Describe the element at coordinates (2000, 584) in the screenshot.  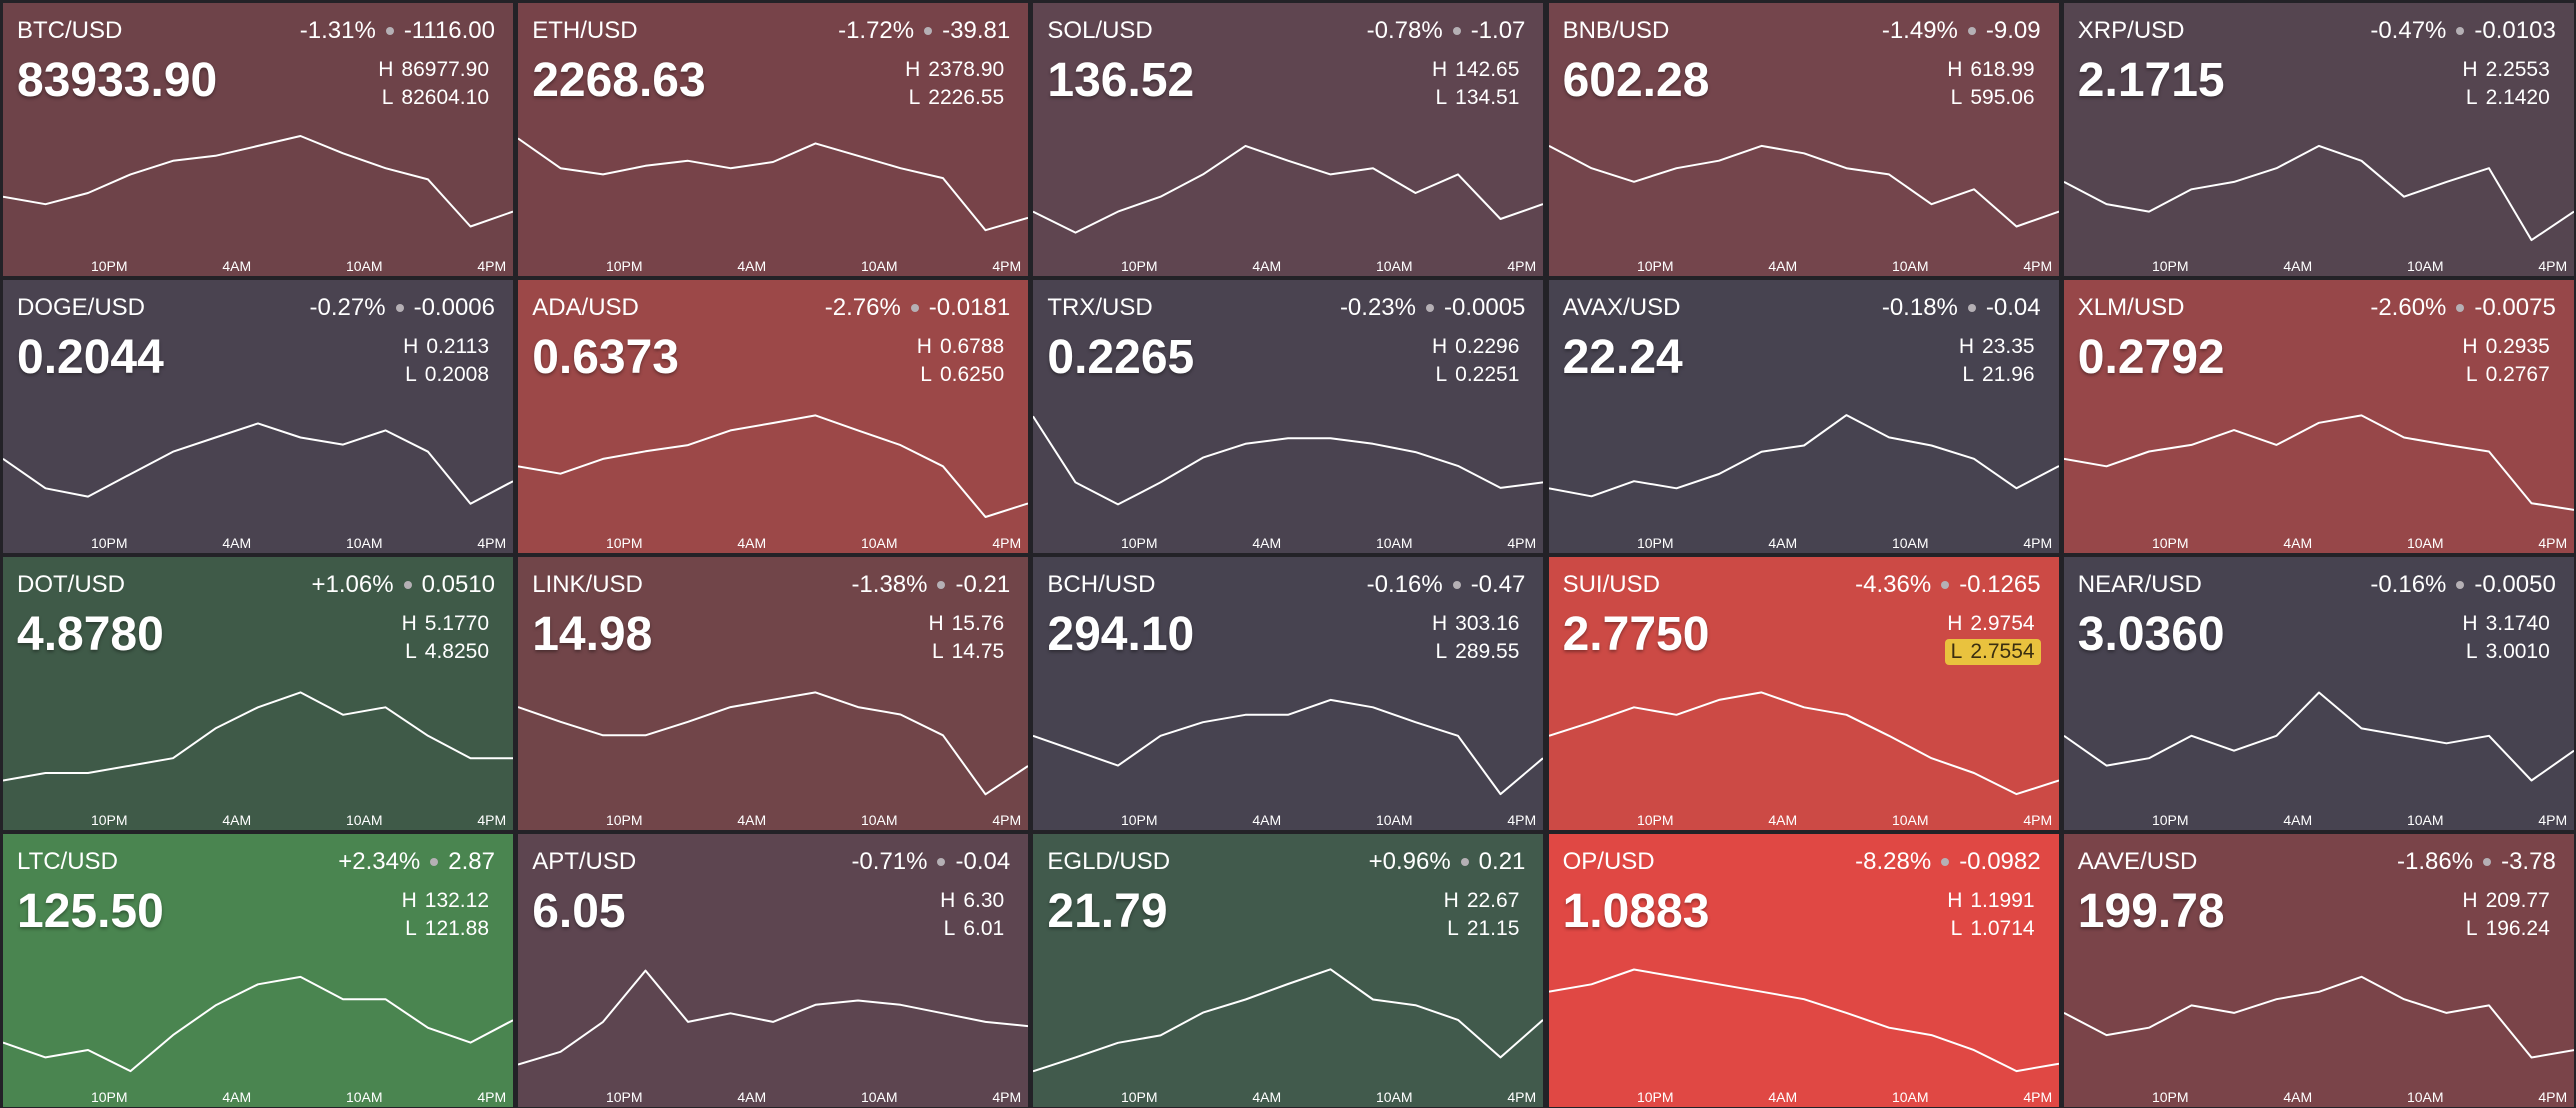
I see `change-value: -0.1265` at that location.